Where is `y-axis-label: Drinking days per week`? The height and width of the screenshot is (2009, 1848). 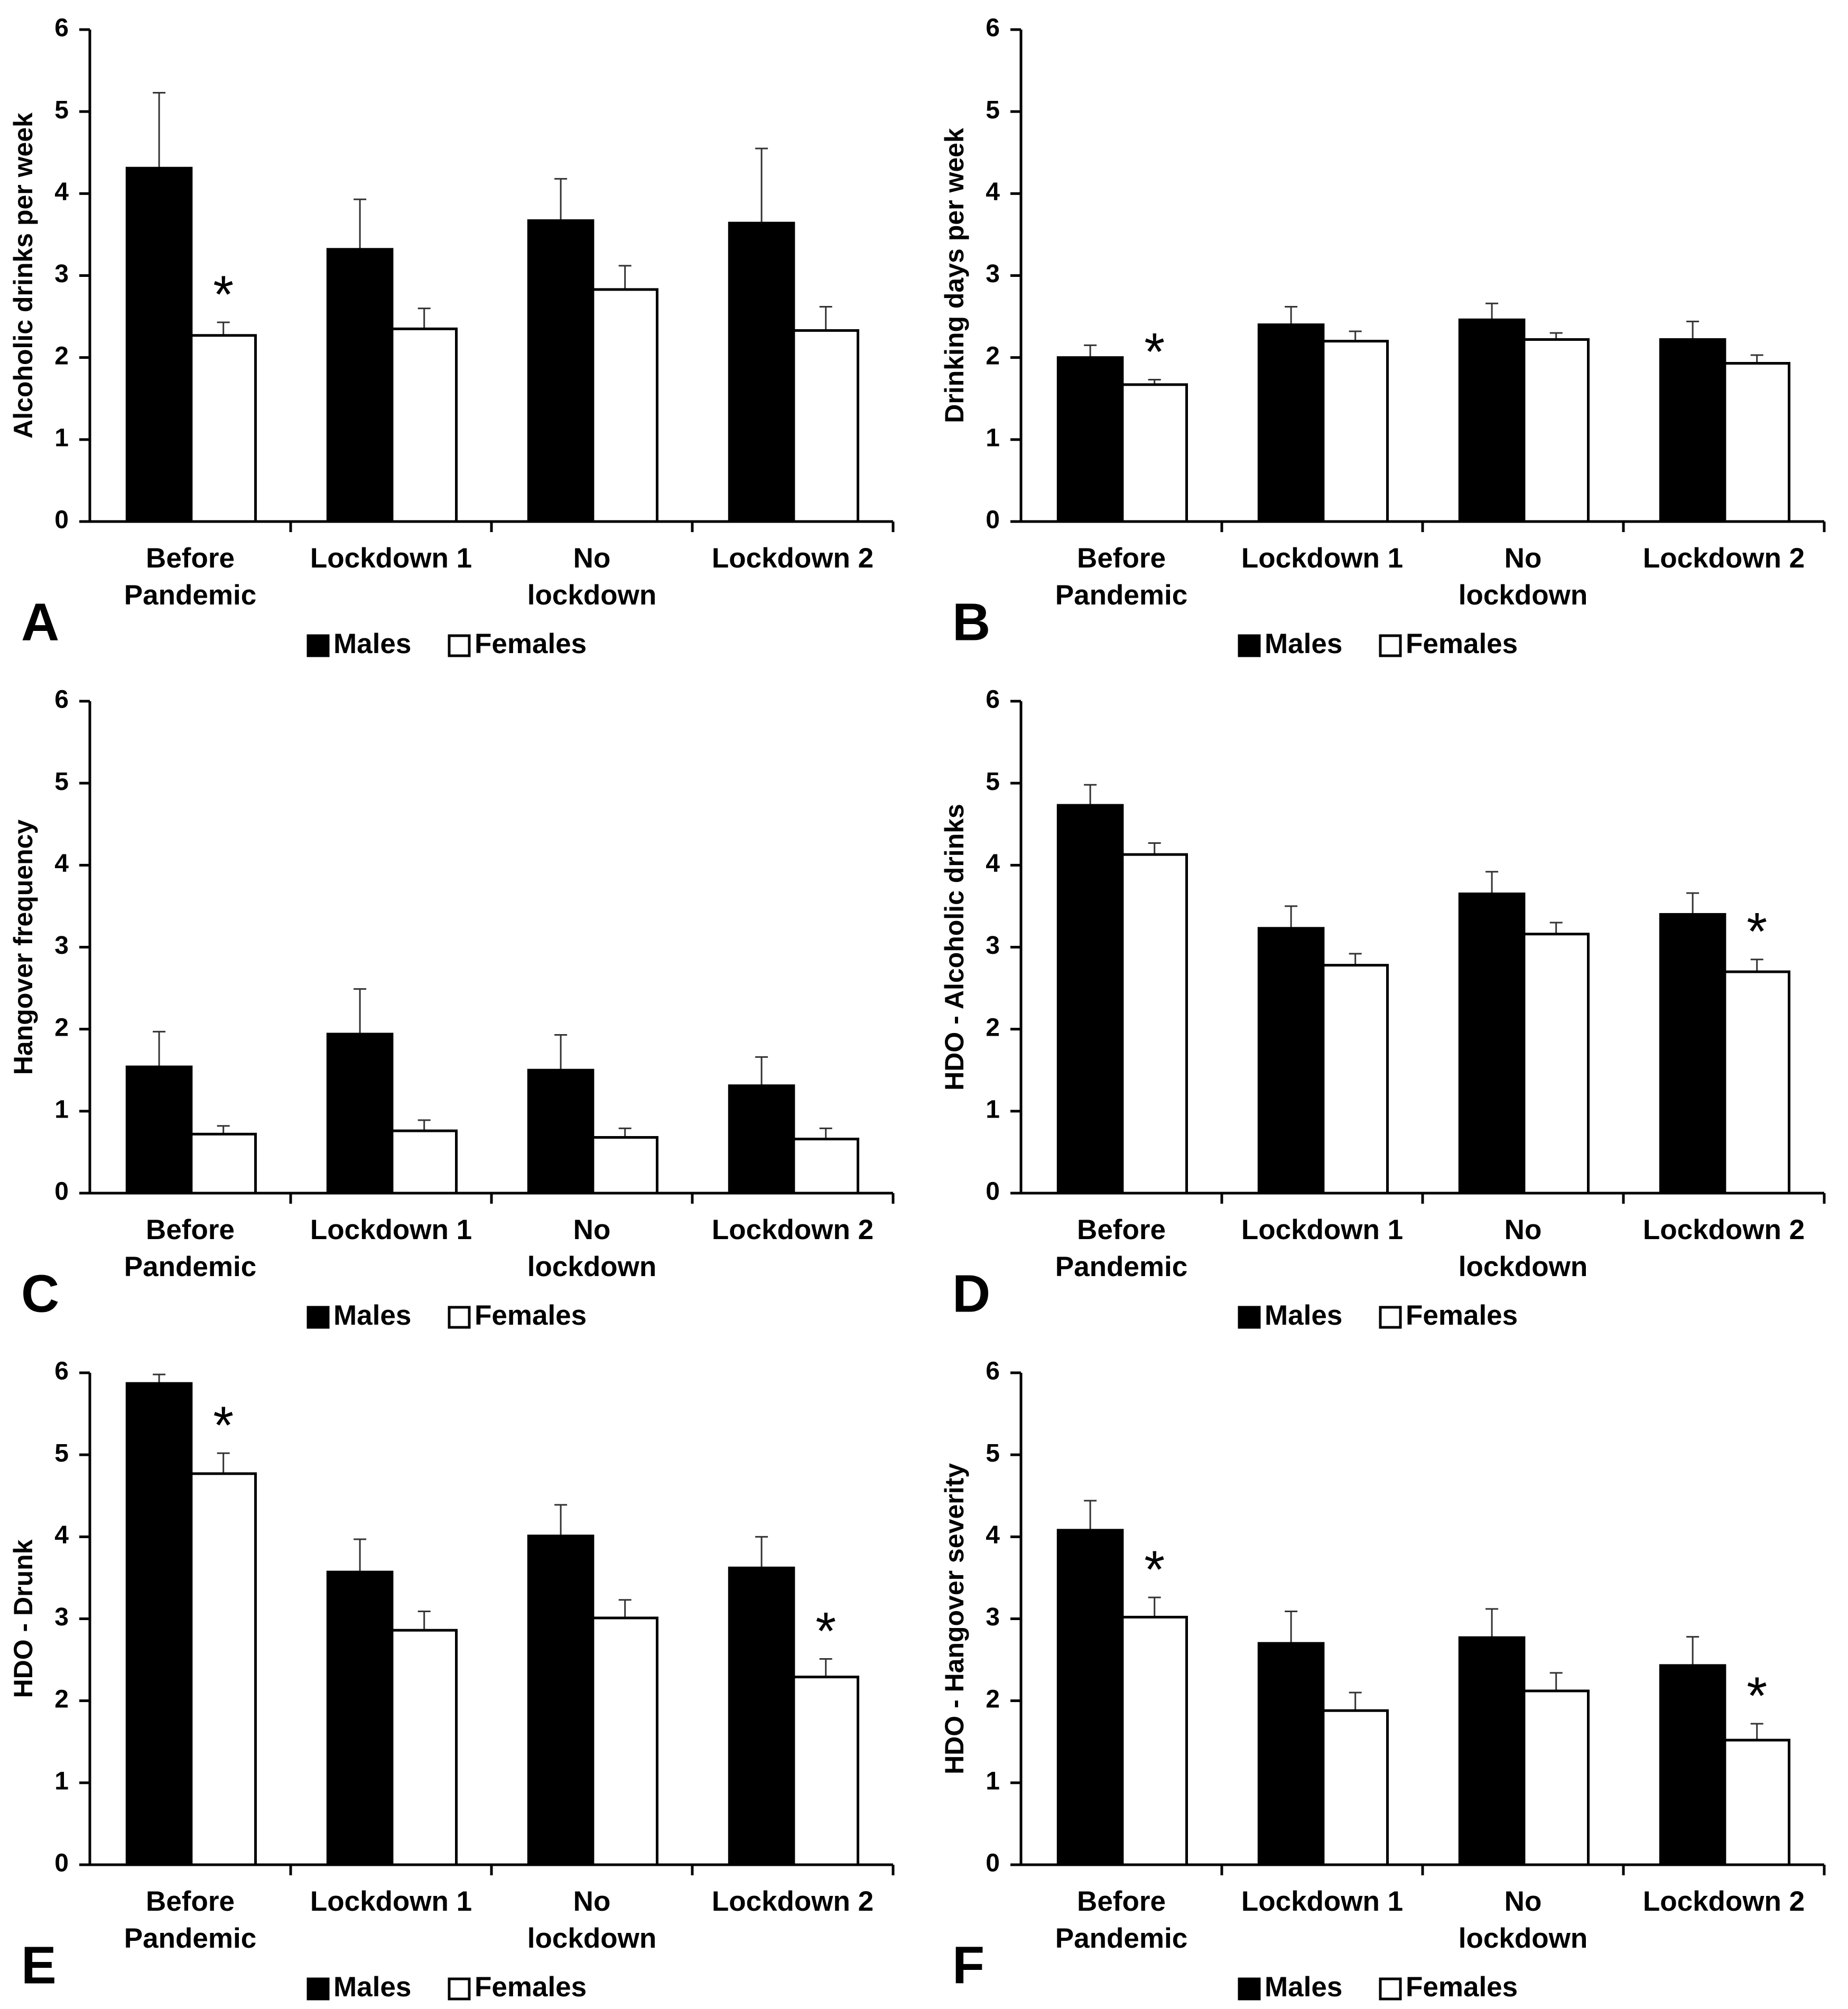 y-axis-label: Drinking days per week is located at coordinates (955, 275).